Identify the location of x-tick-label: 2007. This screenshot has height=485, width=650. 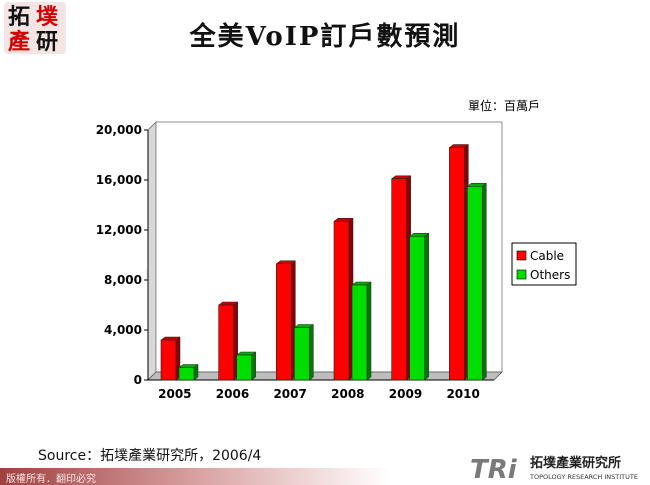
(289, 394).